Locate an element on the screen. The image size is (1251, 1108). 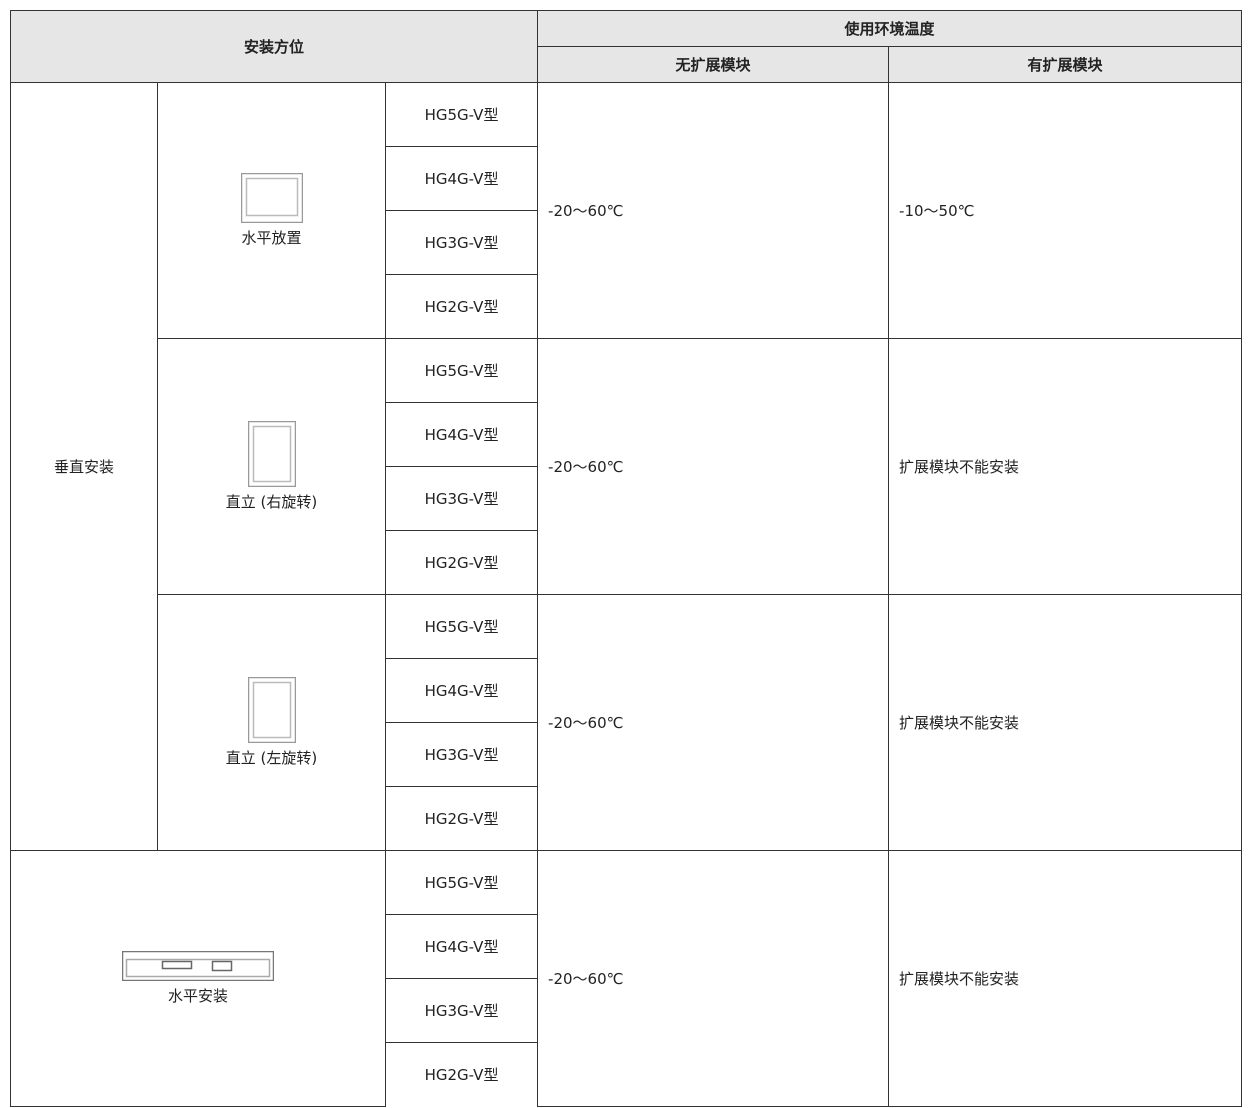
header-row: 安装方位 使用环境温度 is located at coordinates (626, 46).